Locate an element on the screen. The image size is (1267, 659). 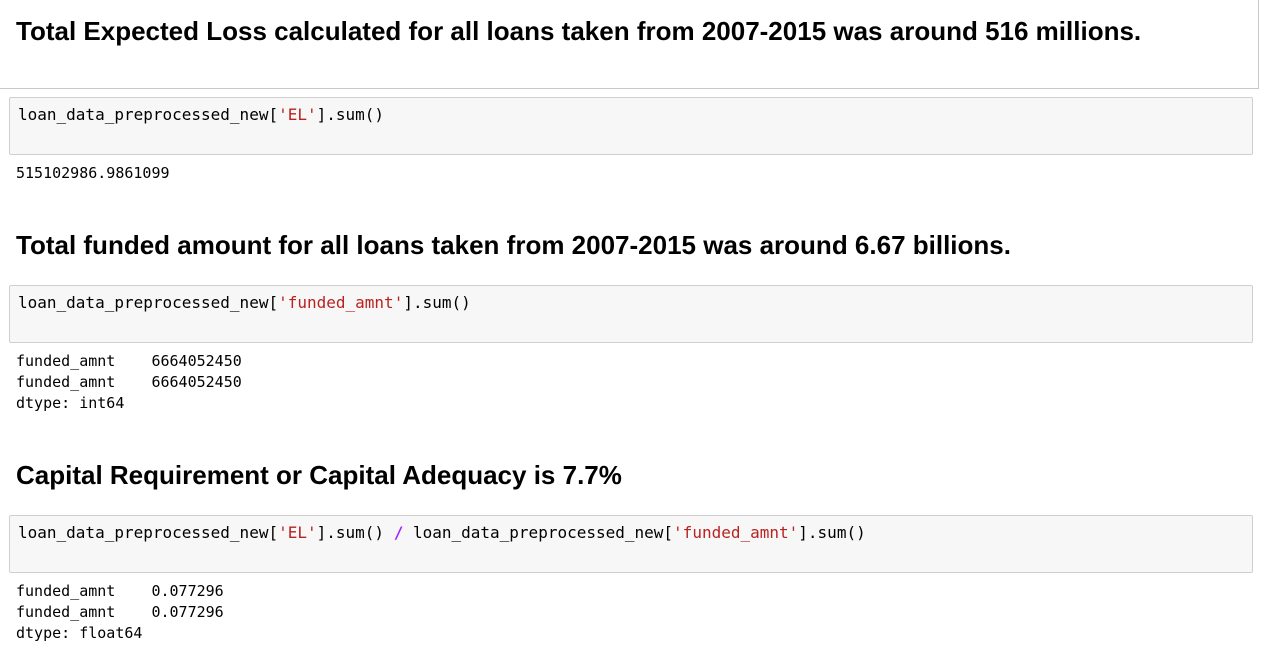
code-cell: loan_data_preprocessed_new['EL'].sum() is located at coordinates (631, 126).